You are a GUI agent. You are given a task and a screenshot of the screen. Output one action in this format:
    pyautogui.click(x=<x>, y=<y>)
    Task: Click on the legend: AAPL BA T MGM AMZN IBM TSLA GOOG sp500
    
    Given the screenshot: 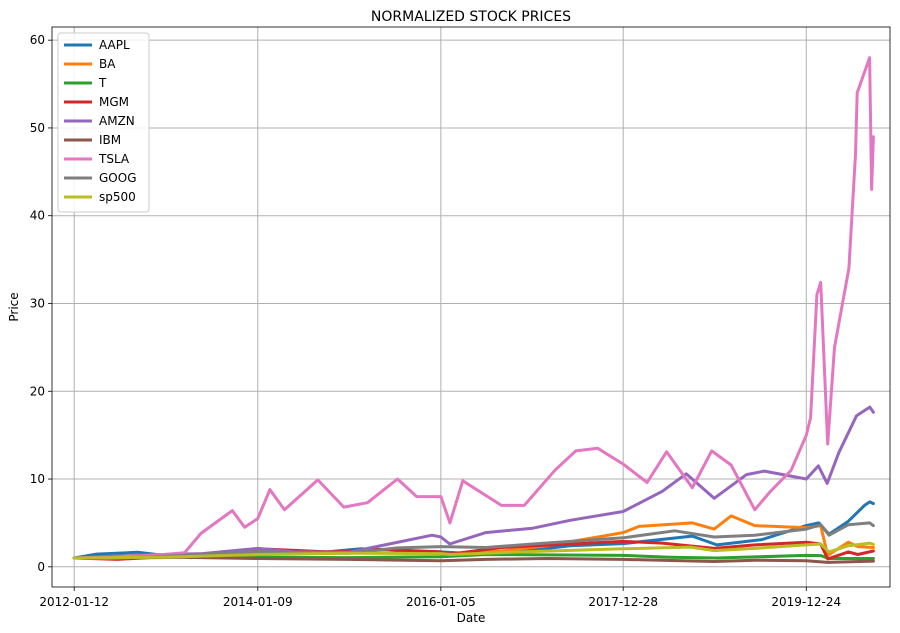 What is the action you would take?
    pyautogui.click(x=103, y=122)
    